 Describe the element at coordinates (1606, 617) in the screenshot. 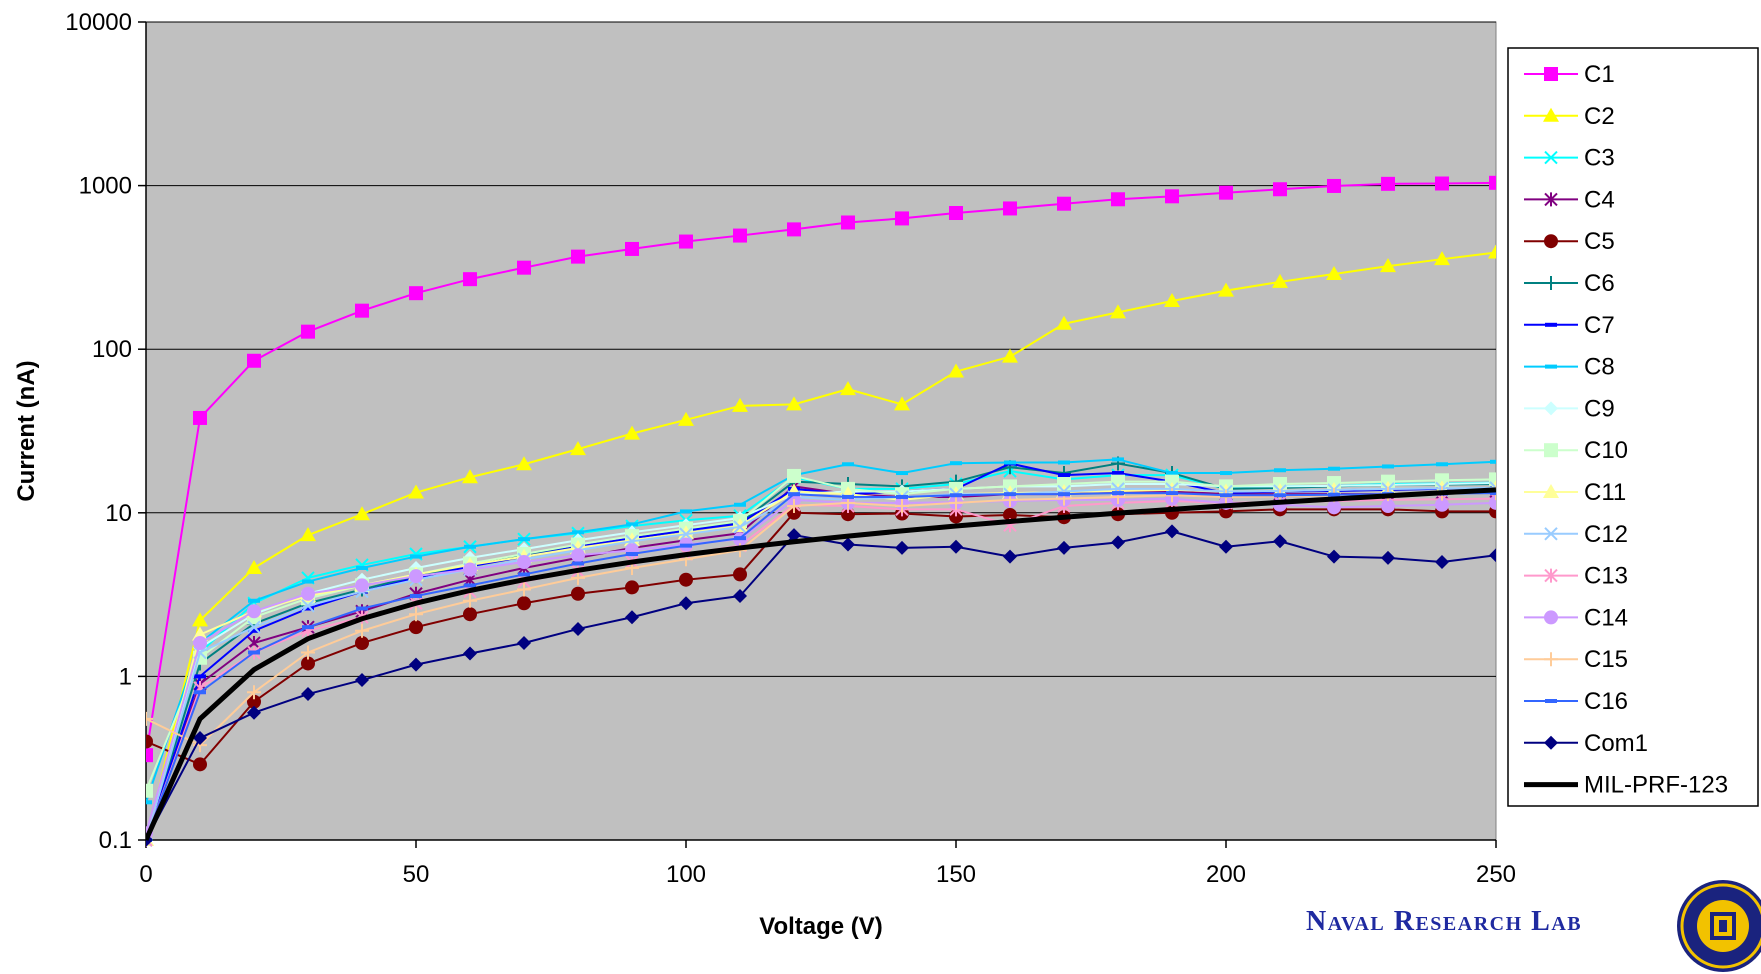

I see `legend-label: C14` at that location.